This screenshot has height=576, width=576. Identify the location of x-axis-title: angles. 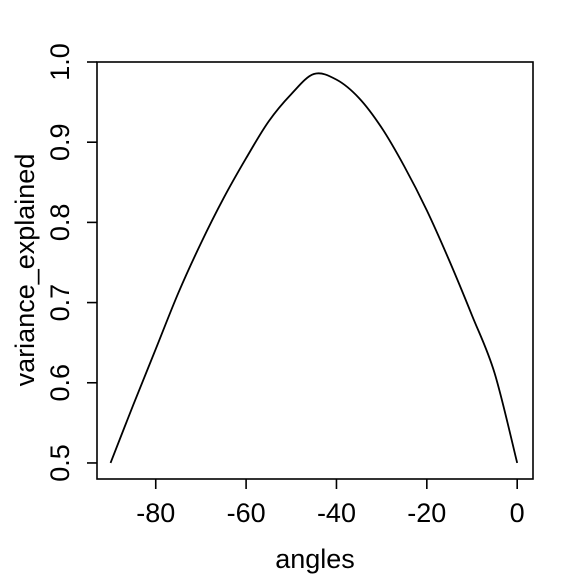
(315, 559).